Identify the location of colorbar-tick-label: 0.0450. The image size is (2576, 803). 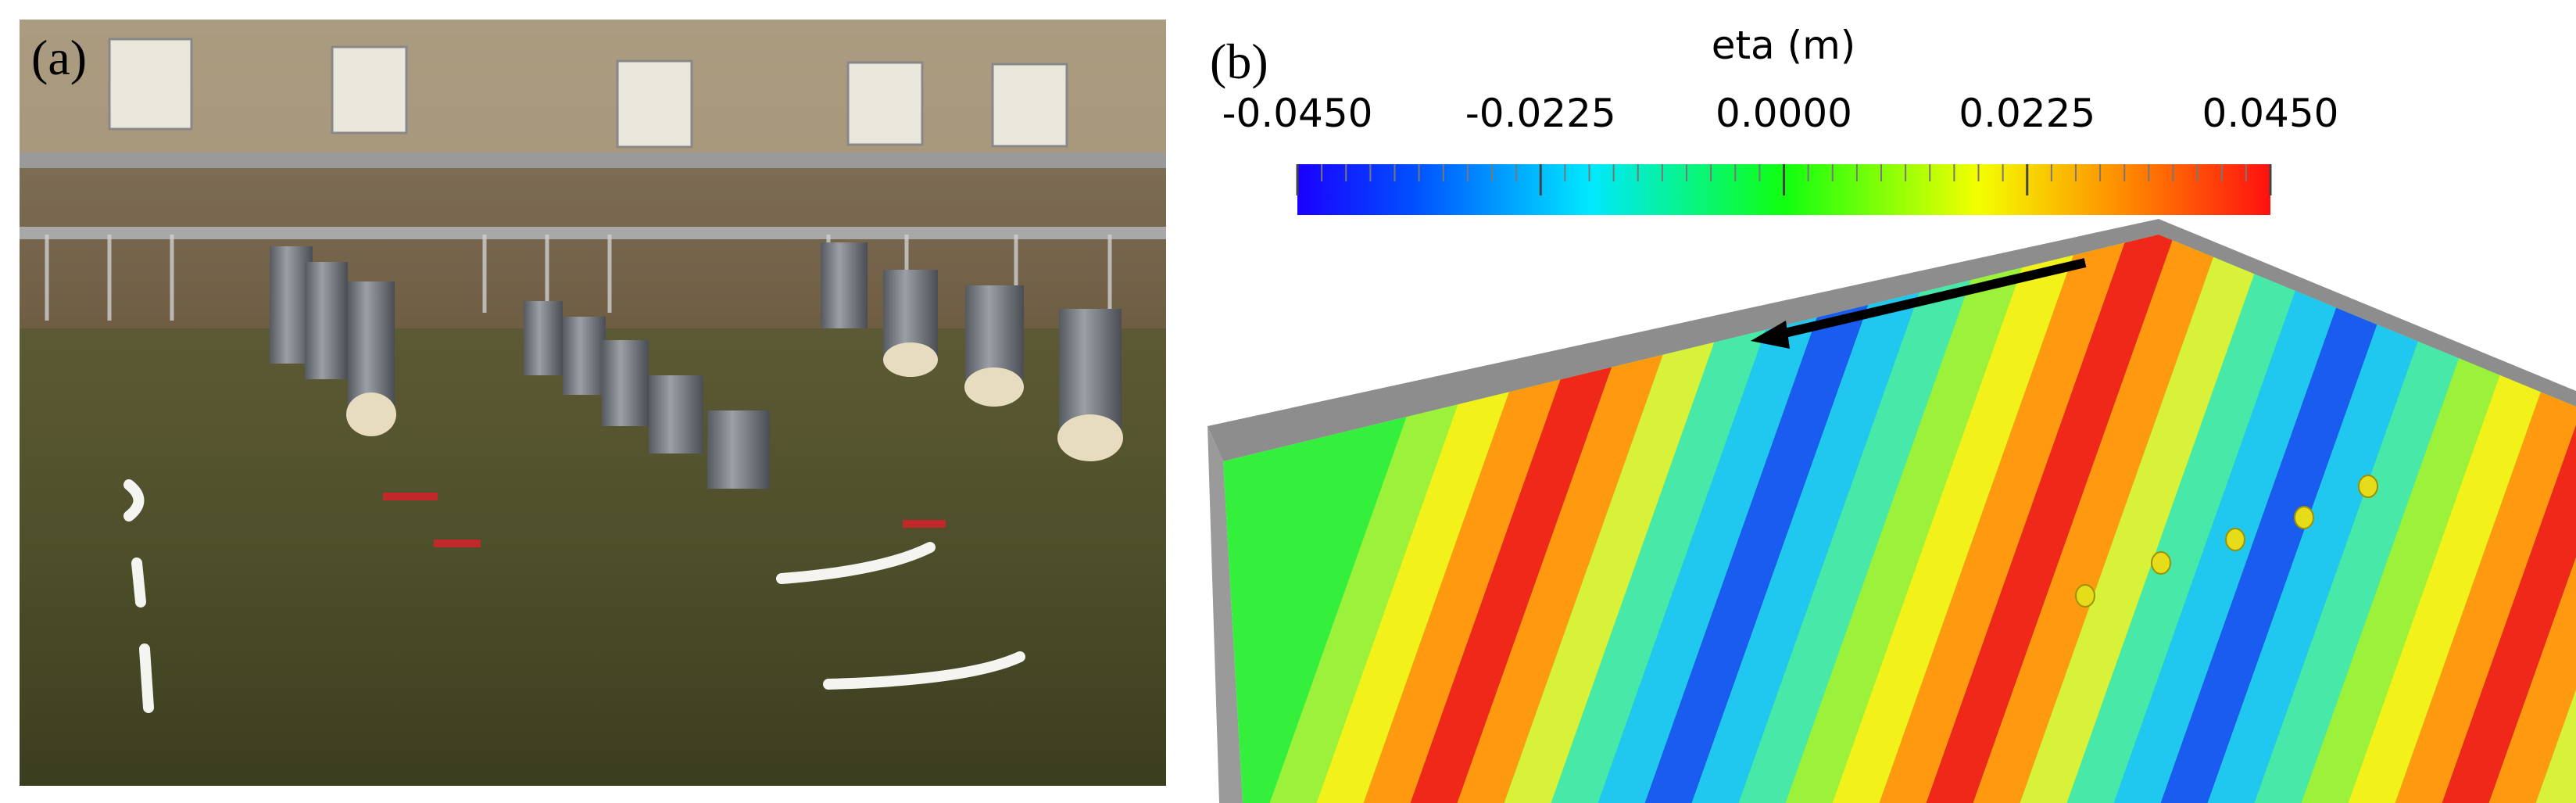
(2270, 113).